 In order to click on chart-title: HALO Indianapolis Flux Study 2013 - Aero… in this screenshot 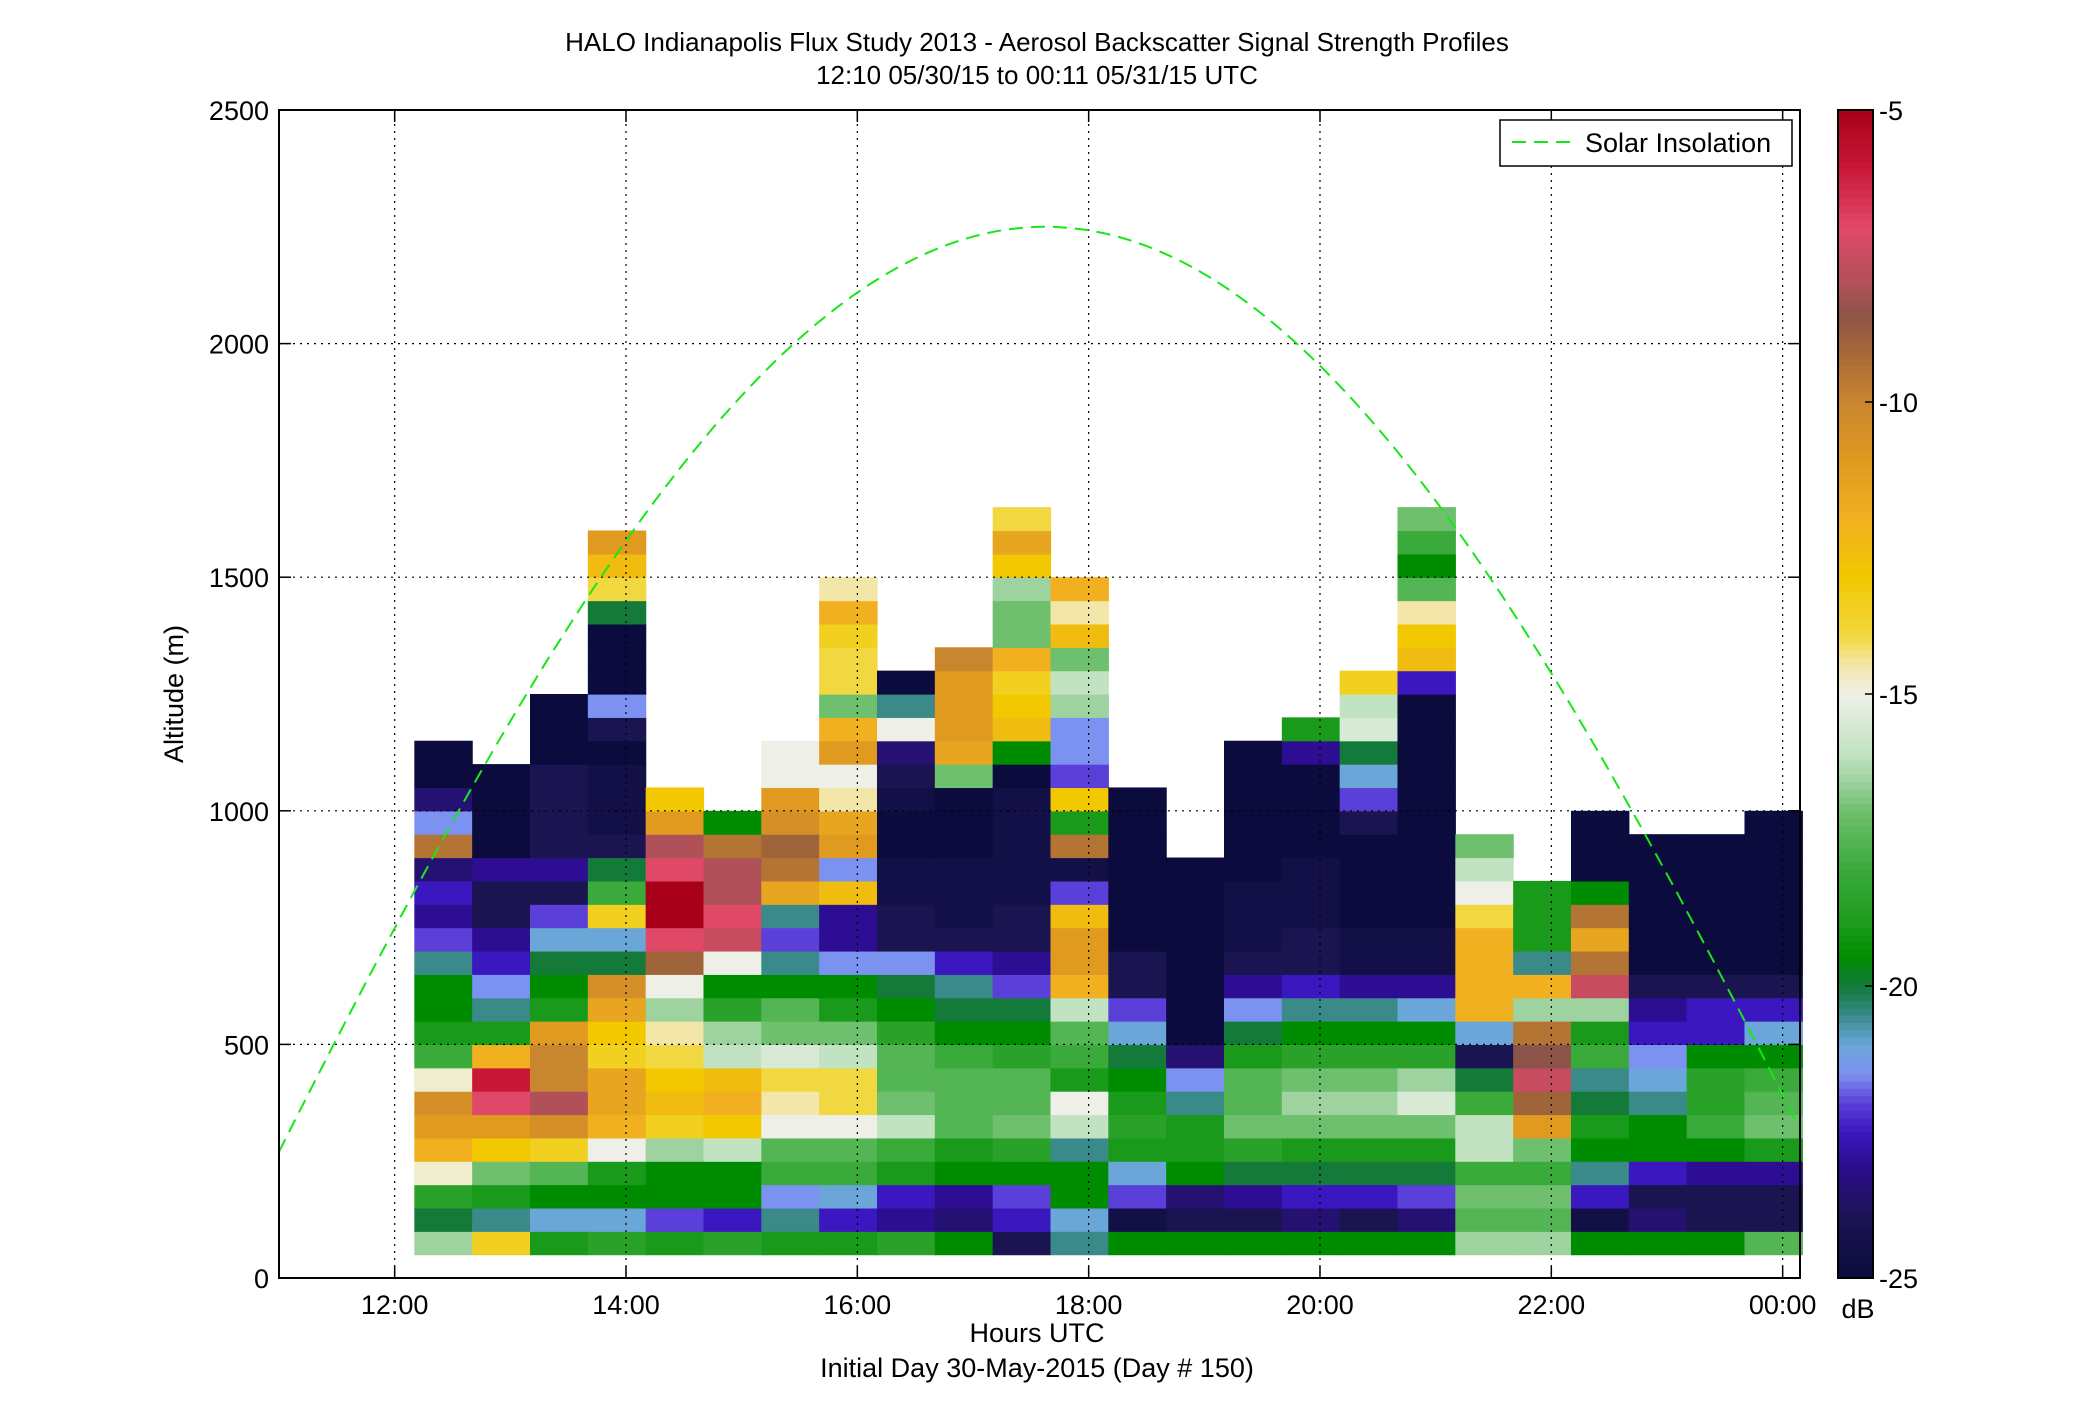, I will do `click(1037, 42)`.